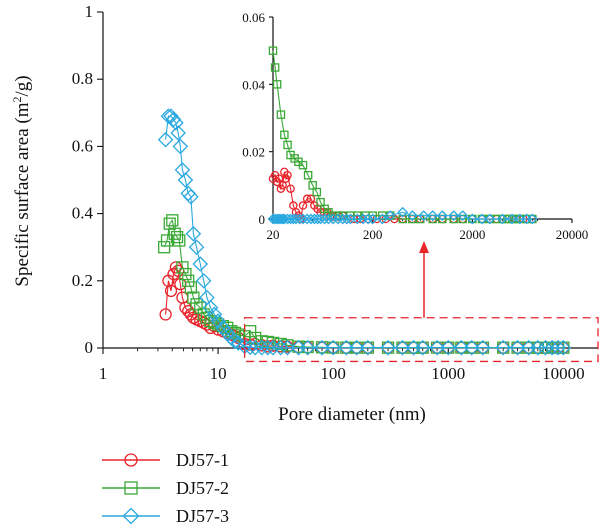  Describe the element at coordinates (373, 234) in the screenshot. I see `inset-x-tick-label: 200` at that location.